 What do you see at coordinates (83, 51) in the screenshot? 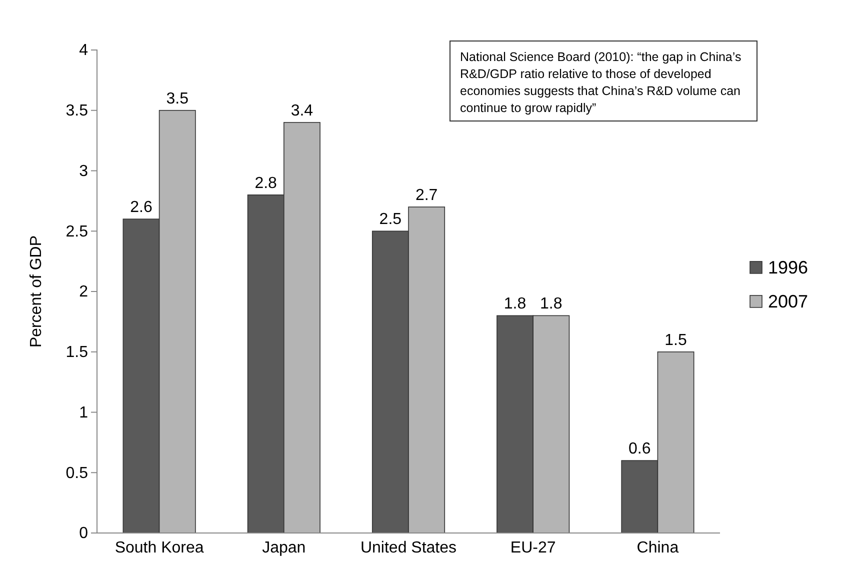
I see `y-tick-label: 4` at bounding box center [83, 51].